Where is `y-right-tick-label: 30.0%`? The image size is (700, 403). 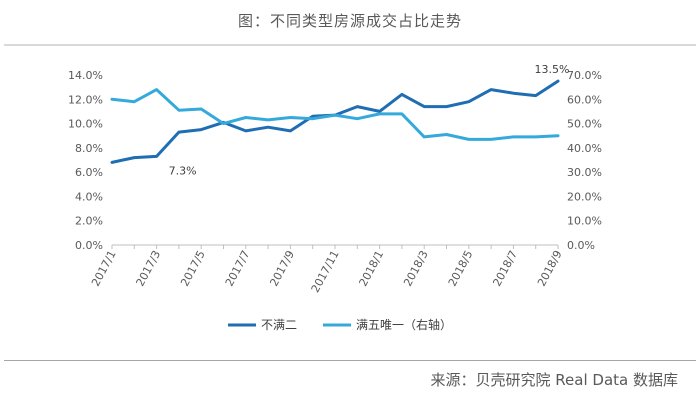
y-right-tick-label: 30.0% is located at coordinates (584, 172).